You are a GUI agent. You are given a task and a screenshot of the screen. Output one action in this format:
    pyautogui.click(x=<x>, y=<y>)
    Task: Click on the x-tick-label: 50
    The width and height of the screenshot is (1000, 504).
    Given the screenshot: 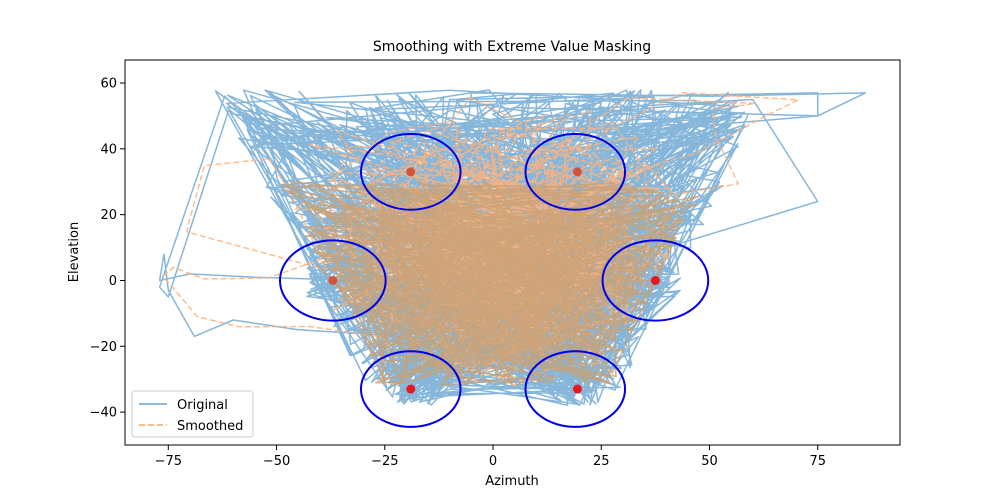 What is the action you would take?
    pyautogui.click(x=709, y=461)
    